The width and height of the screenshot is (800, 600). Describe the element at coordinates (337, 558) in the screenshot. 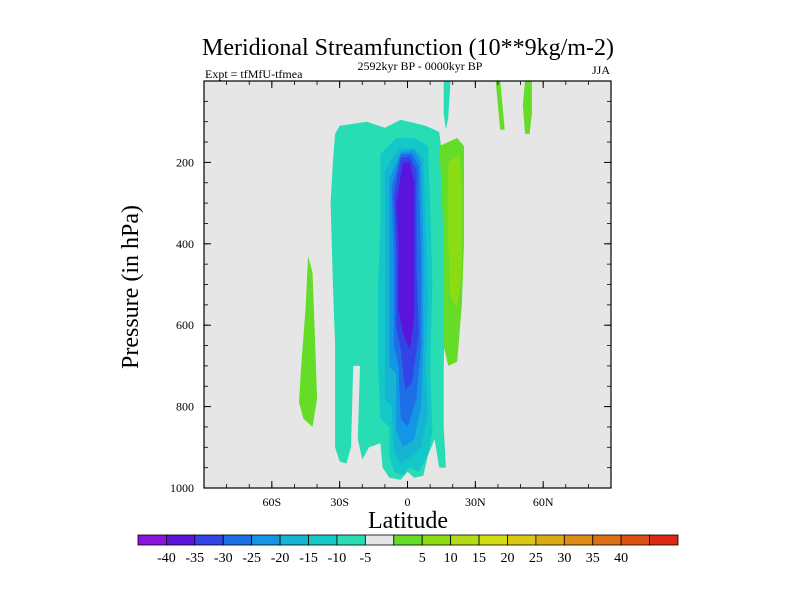

I see `colorbar-label: -10` at that location.